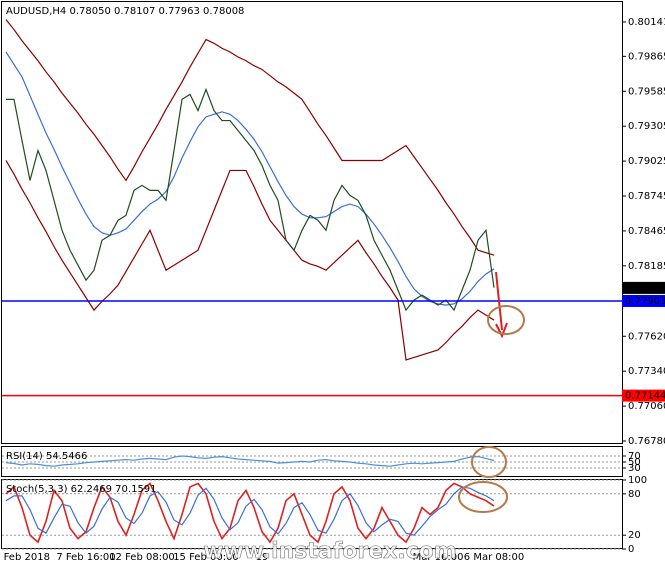  I want to click on watermark: www.instaforex.com, so click(330, 551).